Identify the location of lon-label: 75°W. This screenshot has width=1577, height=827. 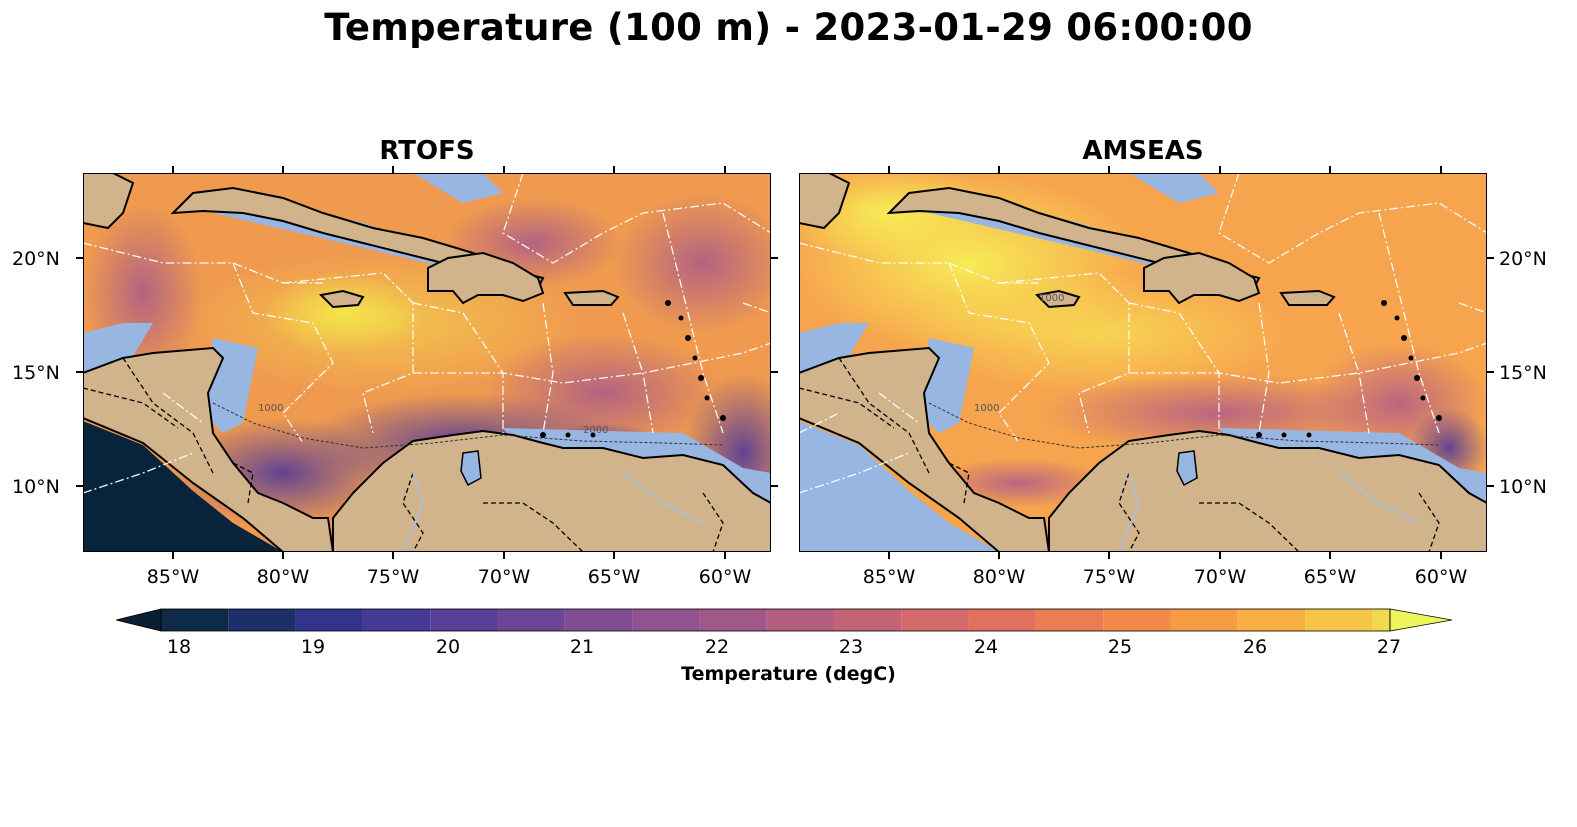
(393, 577).